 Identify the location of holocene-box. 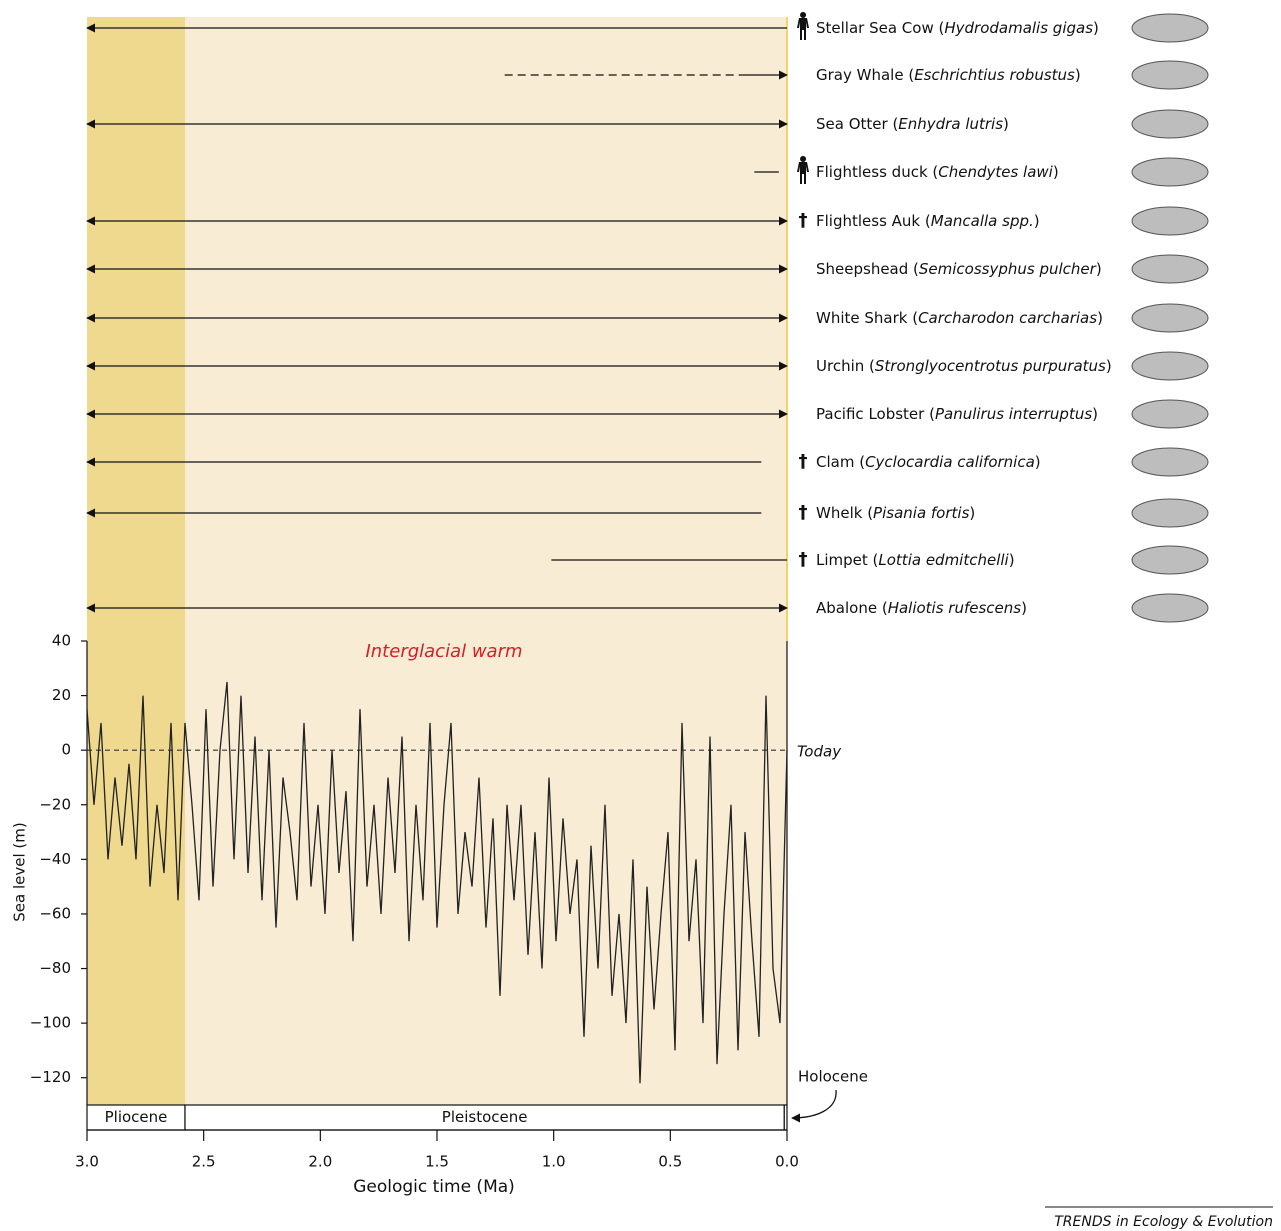
(785, 1117).